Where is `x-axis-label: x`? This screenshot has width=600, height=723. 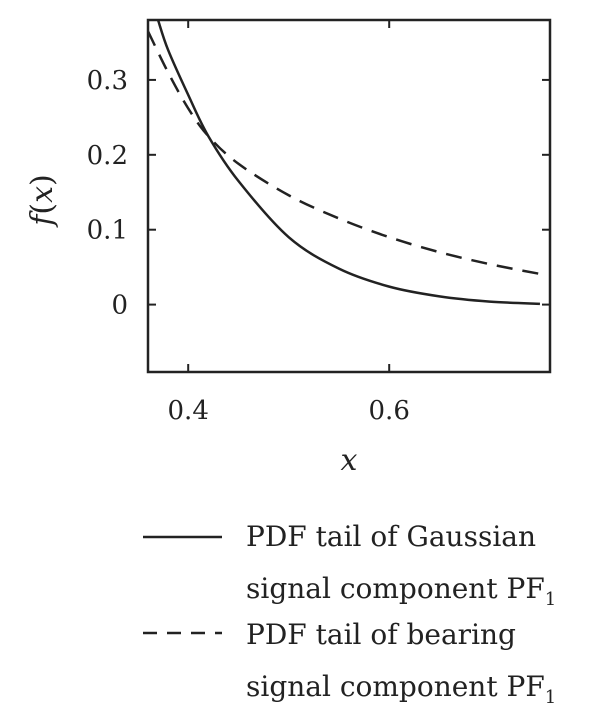
x-axis-label: x is located at coordinates (349, 460).